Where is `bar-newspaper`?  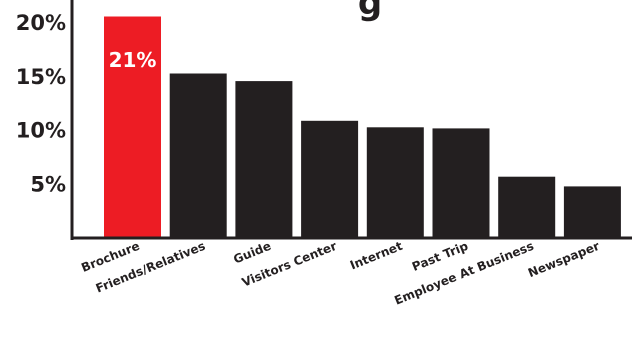
bar-newspaper is located at coordinates (592, 212).